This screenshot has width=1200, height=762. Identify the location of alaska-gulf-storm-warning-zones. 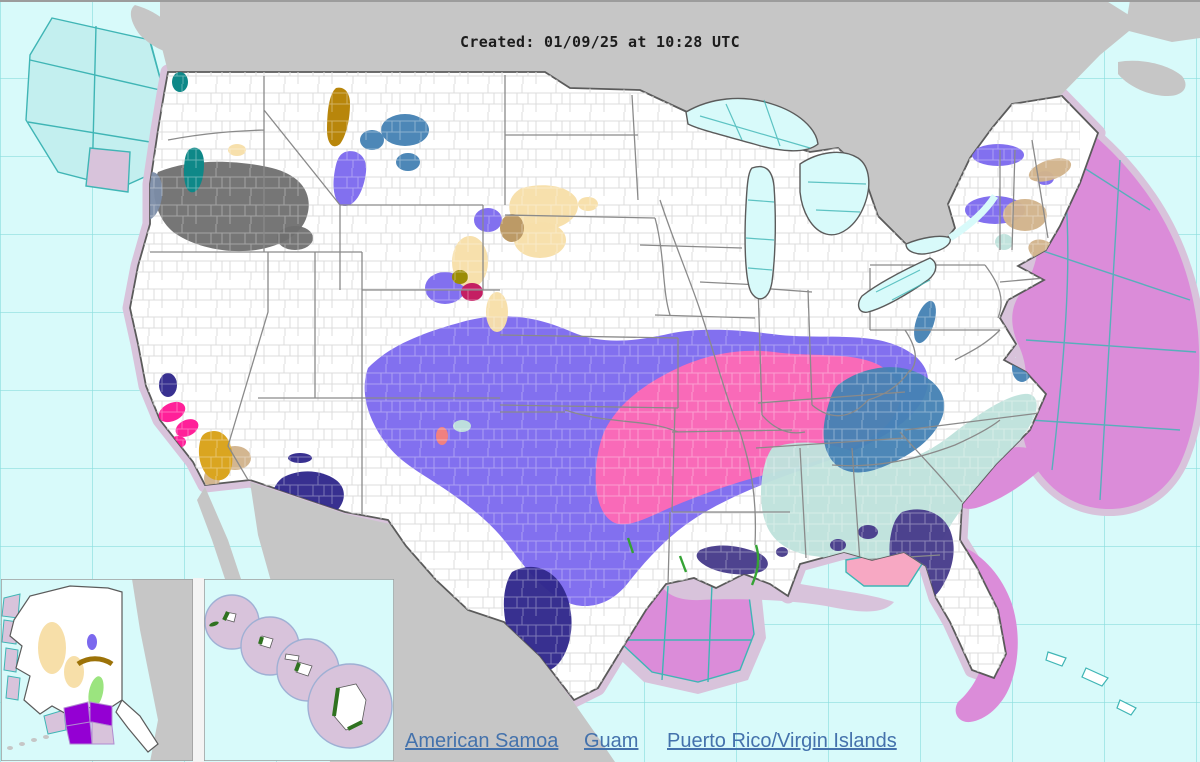
(89, 723).